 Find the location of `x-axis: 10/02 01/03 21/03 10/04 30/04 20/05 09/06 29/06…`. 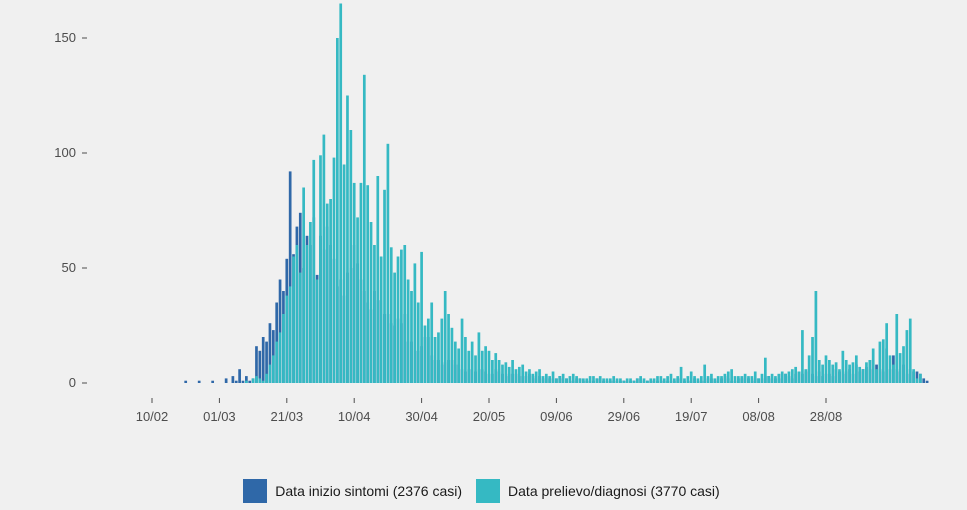

x-axis: 10/02 01/03 21/03 10/04 30/04 20/05 09/06 29/06… is located at coordinates (489, 411).